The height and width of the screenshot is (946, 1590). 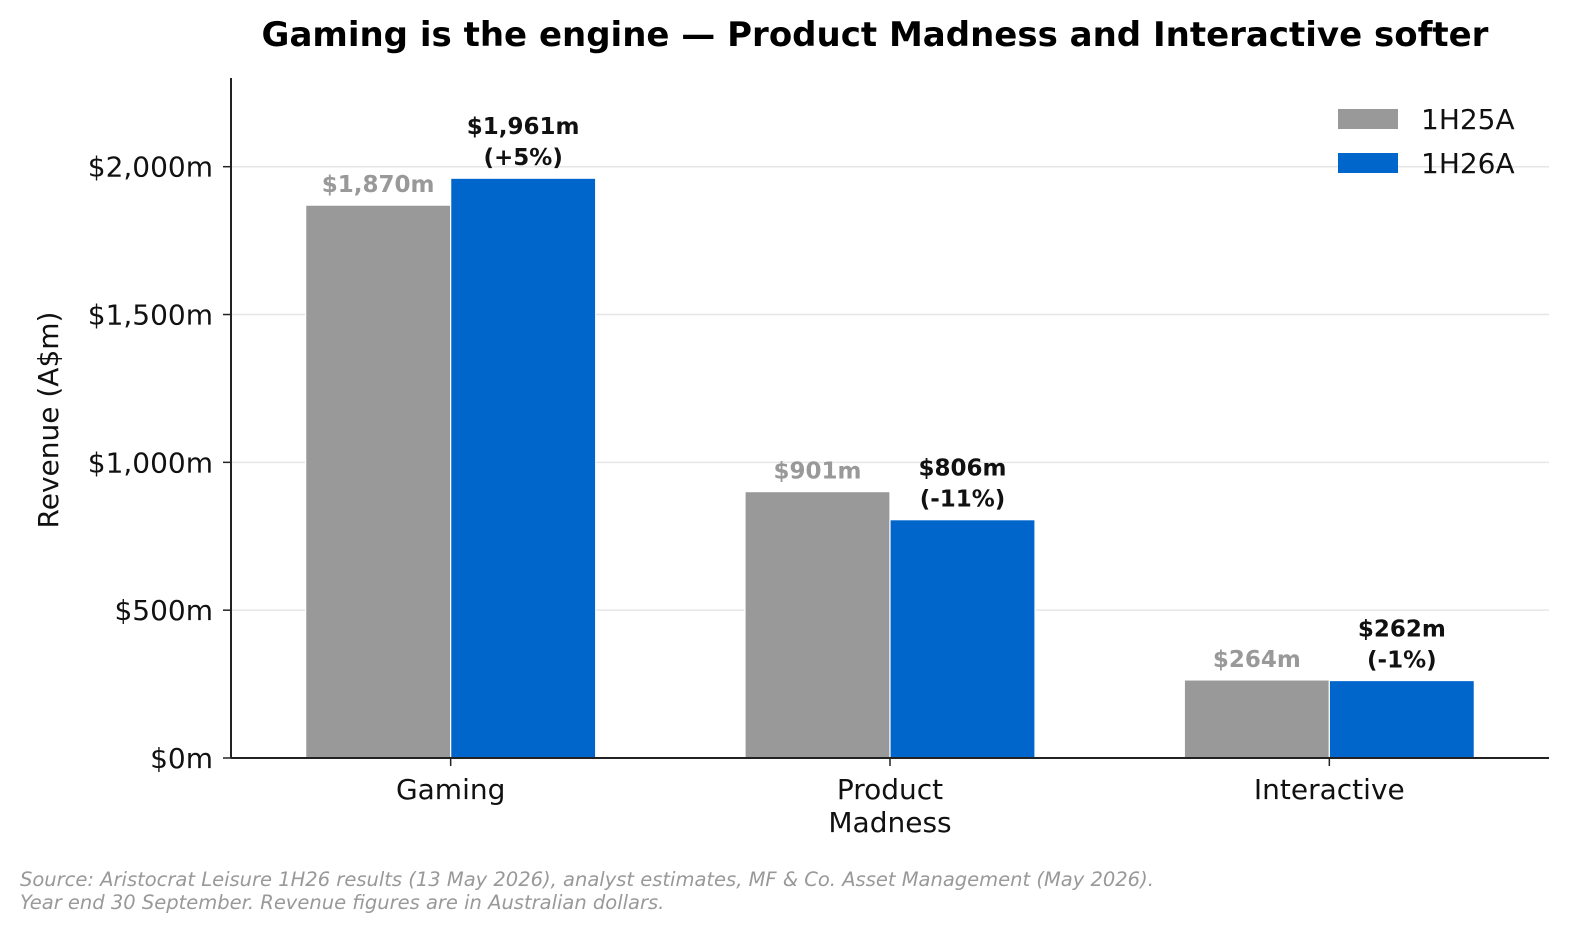 What do you see at coordinates (523, 127) in the screenshot?
I see `data-label: $1,961m` at bounding box center [523, 127].